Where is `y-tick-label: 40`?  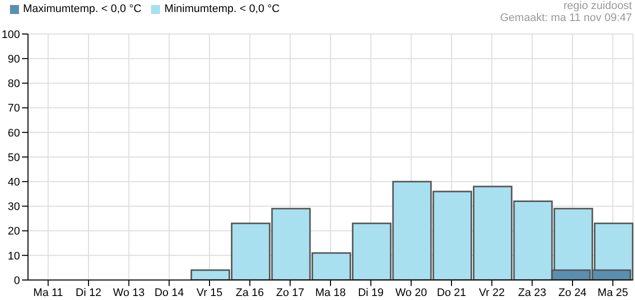
y-tick-label: 40 is located at coordinates (14, 182).